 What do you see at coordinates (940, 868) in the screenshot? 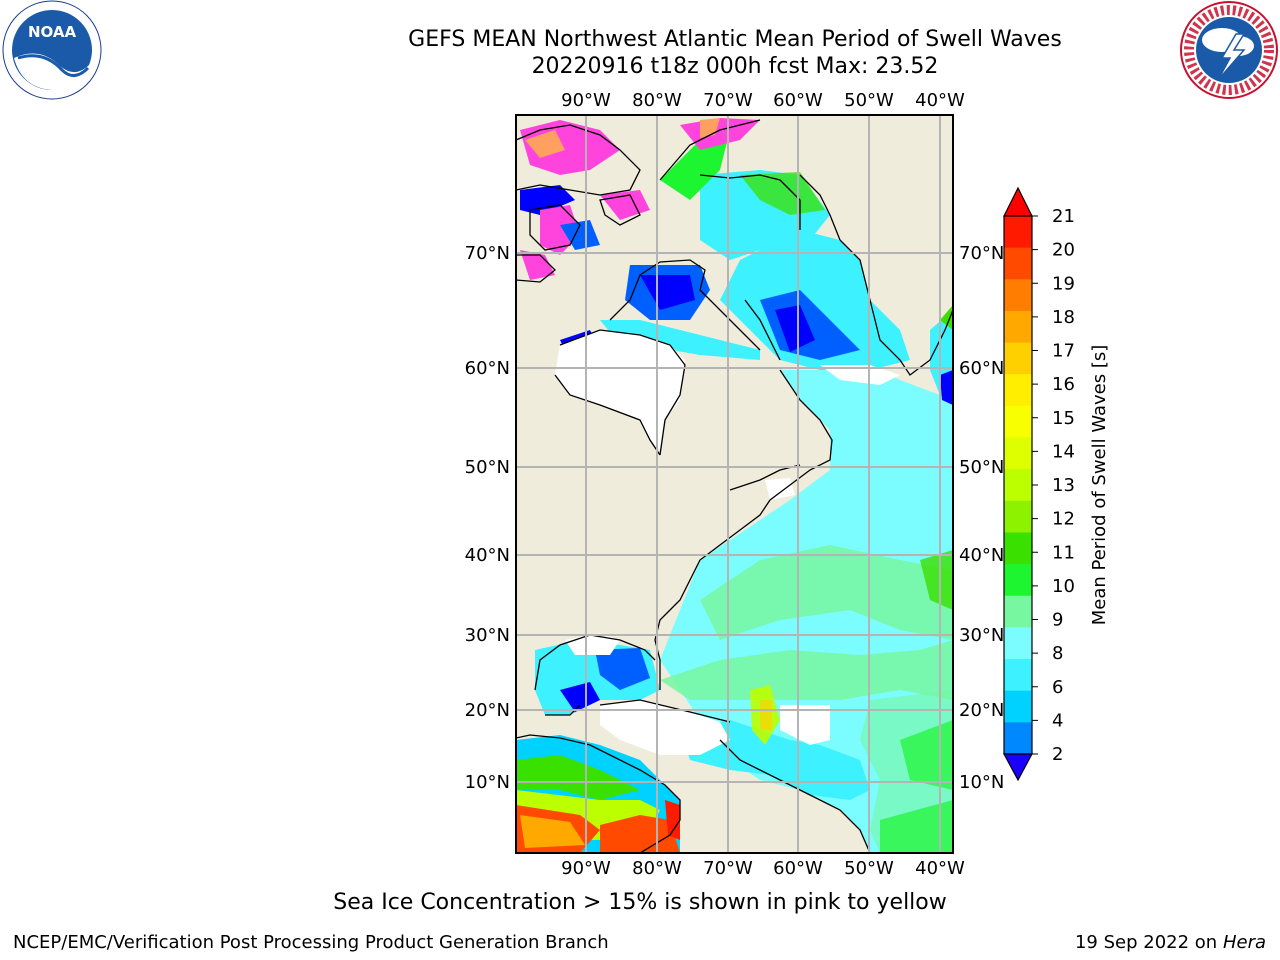
I see `lon-label-bottom: 40°W` at bounding box center [940, 868].